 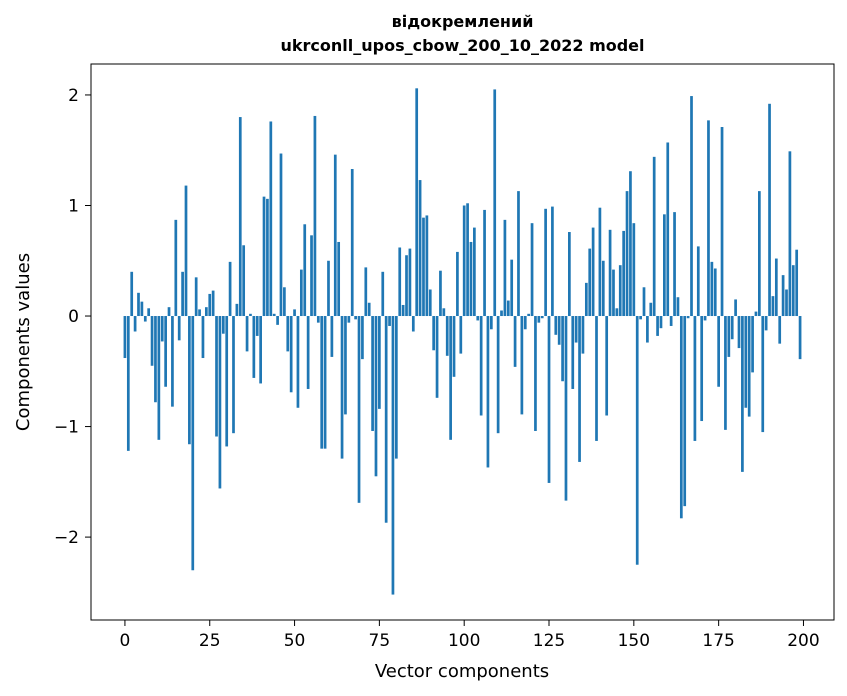 What do you see at coordinates (470, 635) in the screenshot?
I see `x-axis: 0 25 50 75 100 125 150 175 200` at bounding box center [470, 635].